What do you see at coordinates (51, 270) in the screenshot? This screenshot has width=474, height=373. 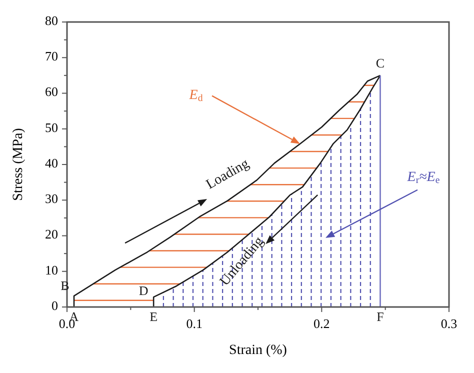 I see `y-tick-label: 10` at bounding box center [51, 270].